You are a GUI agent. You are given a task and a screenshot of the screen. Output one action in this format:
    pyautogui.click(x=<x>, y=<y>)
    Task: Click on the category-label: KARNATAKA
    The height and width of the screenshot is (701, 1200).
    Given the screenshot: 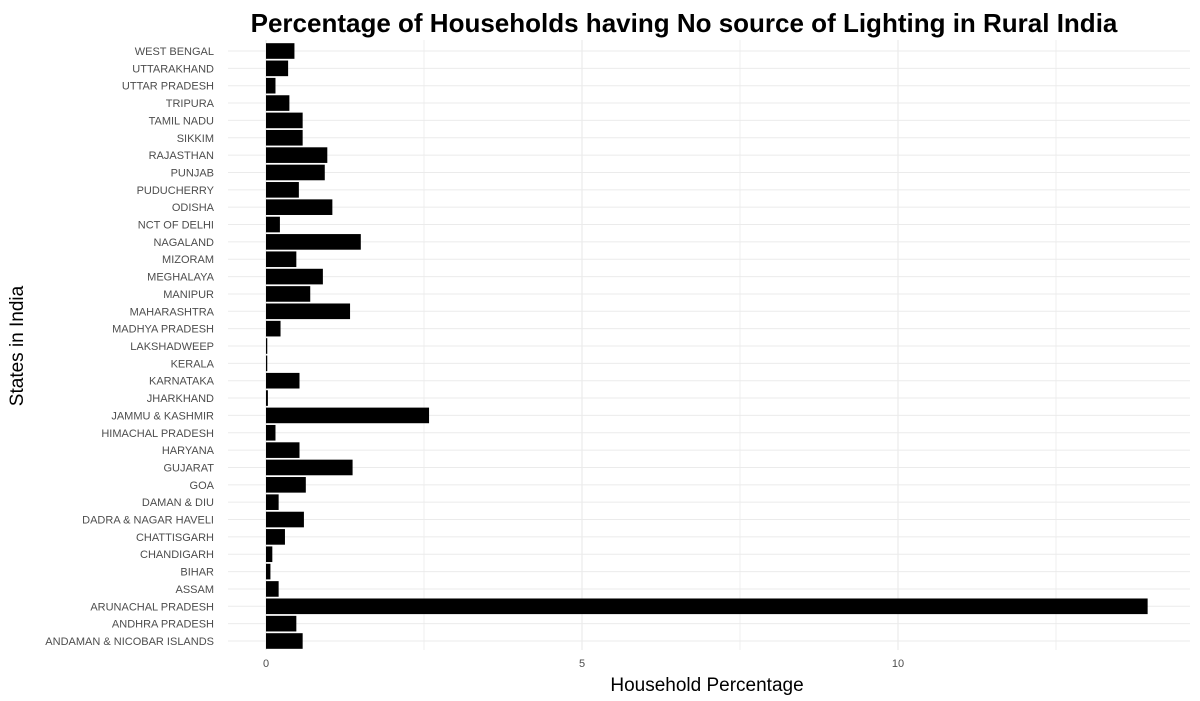 What is the action you would take?
    pyautogui.click(x=182, y=382)
    